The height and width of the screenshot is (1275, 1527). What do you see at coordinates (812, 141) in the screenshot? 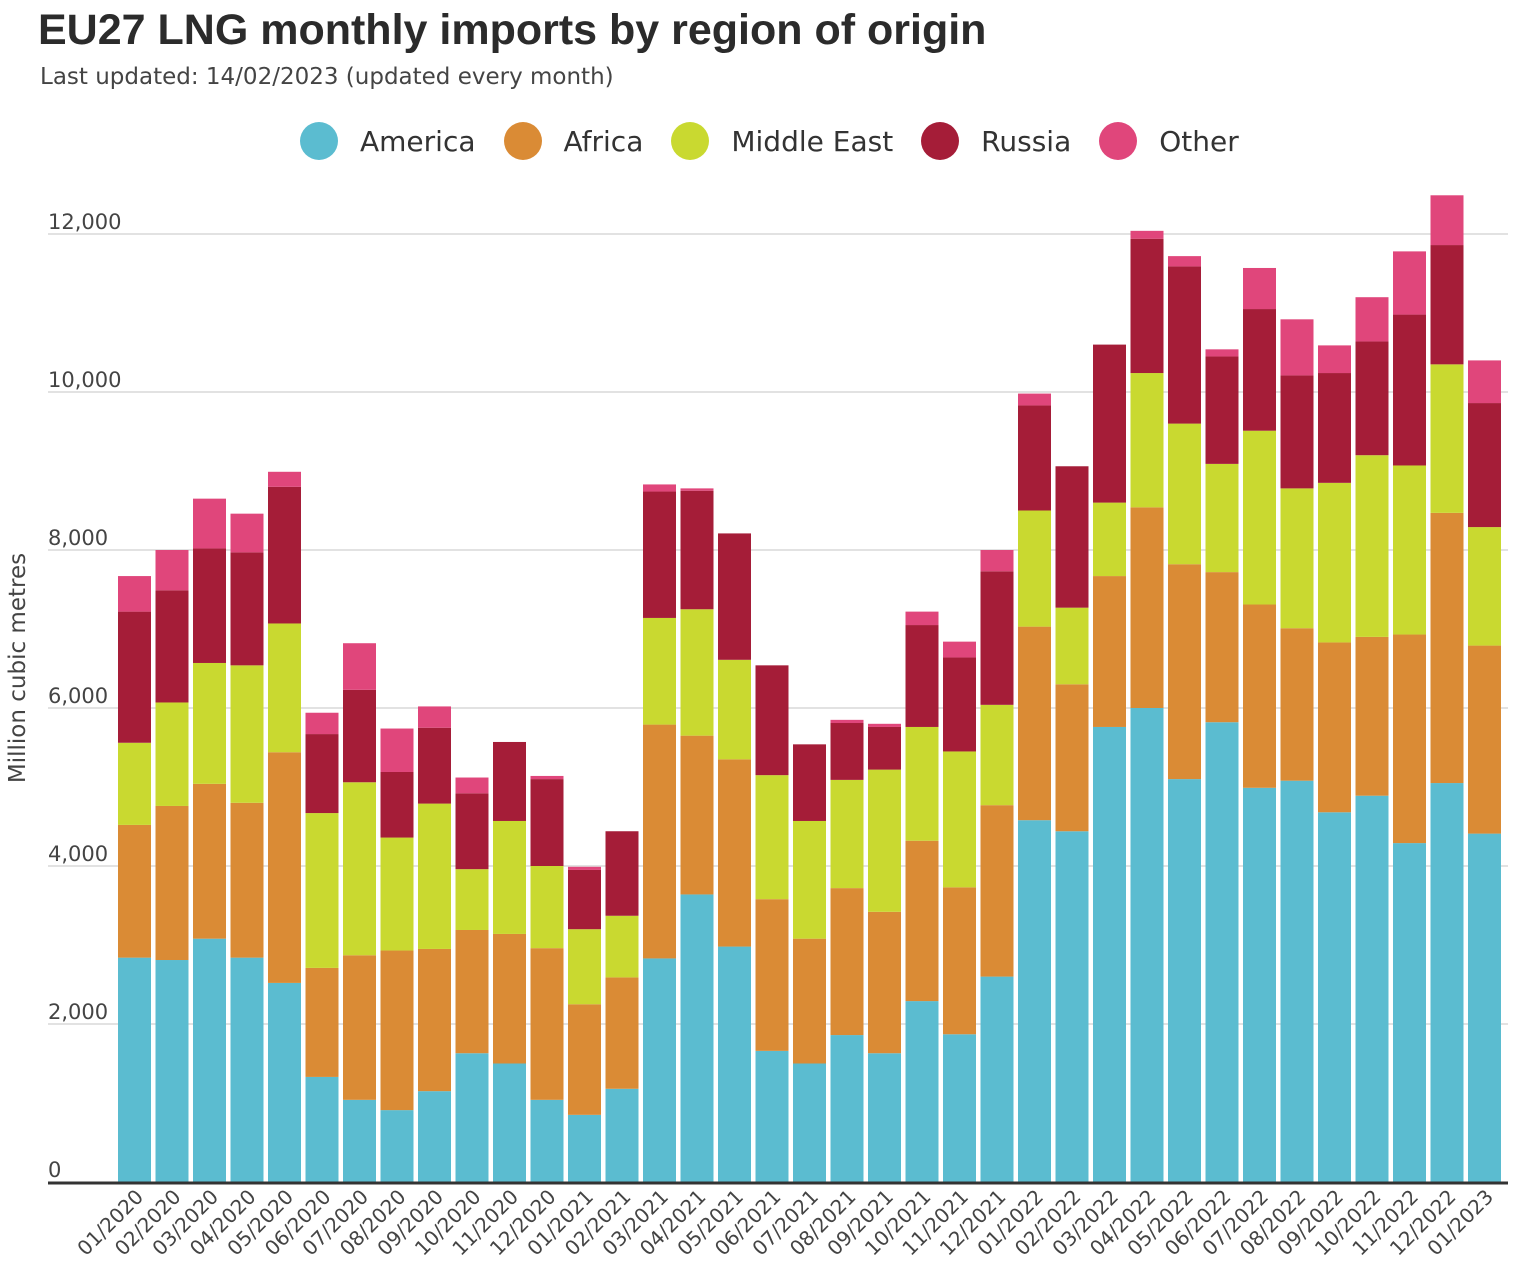
I see `legend-label: Middle East` at bounding box center [812, 141].